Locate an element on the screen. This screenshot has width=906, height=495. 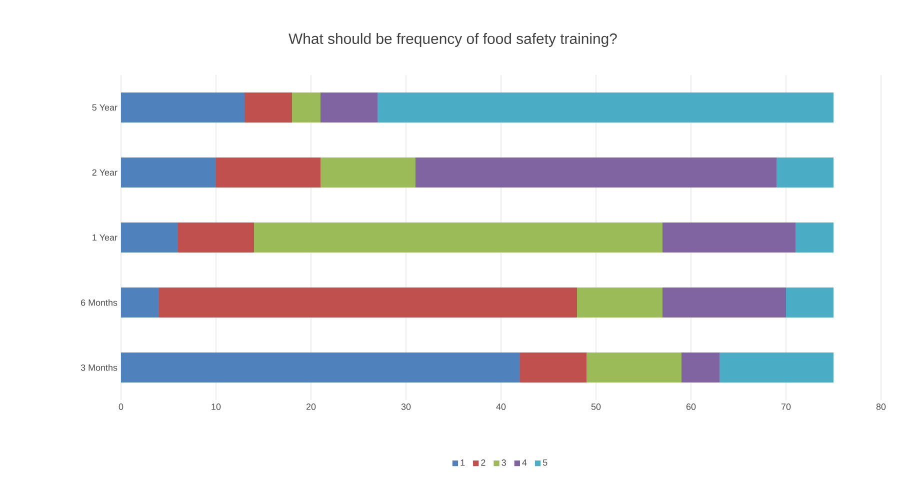
x-tick-label: 50 is located at coordinates (596, 407).